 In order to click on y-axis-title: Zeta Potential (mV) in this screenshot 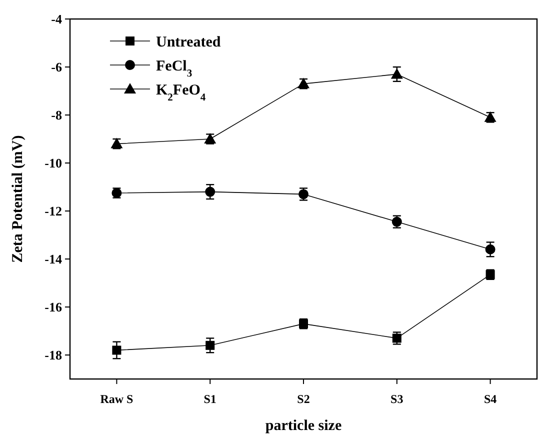, I will do `click(18, 199)`.